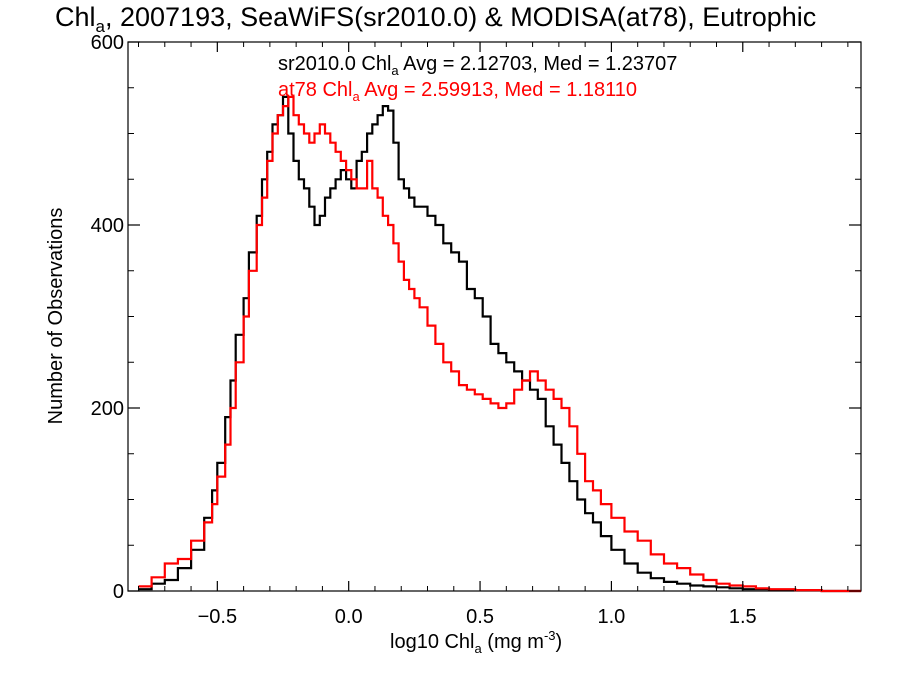 The image size is (900, 675). I want to click on y-tick-label: 600, so click(107, 43).